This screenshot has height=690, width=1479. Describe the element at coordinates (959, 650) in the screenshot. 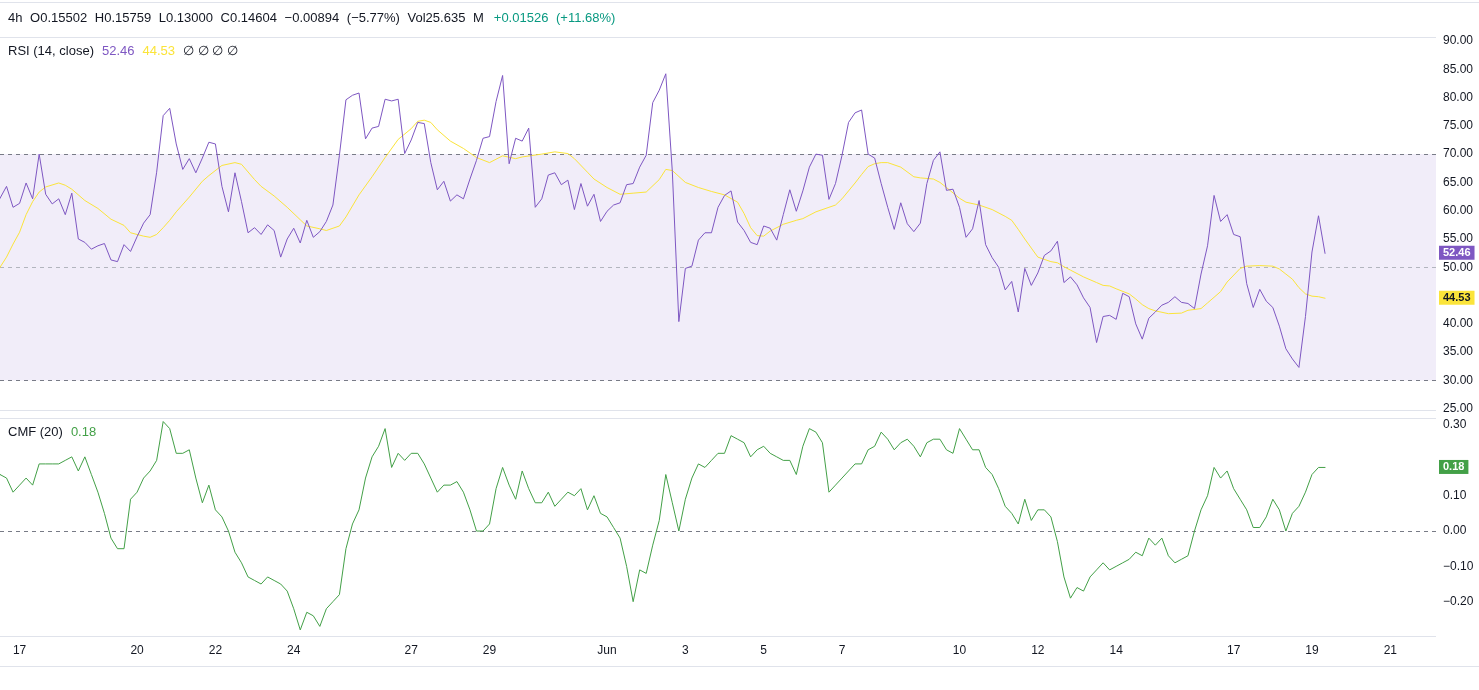

I see `x-tick-label: 10` at that location.